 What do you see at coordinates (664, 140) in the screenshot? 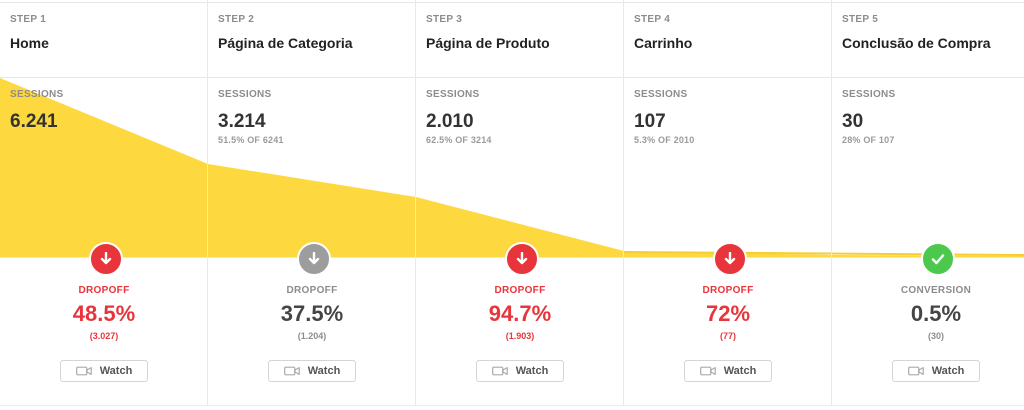
I see `sessions-percent-of-previous: 5.3% OF 2010` at bounding box center [664, 140].